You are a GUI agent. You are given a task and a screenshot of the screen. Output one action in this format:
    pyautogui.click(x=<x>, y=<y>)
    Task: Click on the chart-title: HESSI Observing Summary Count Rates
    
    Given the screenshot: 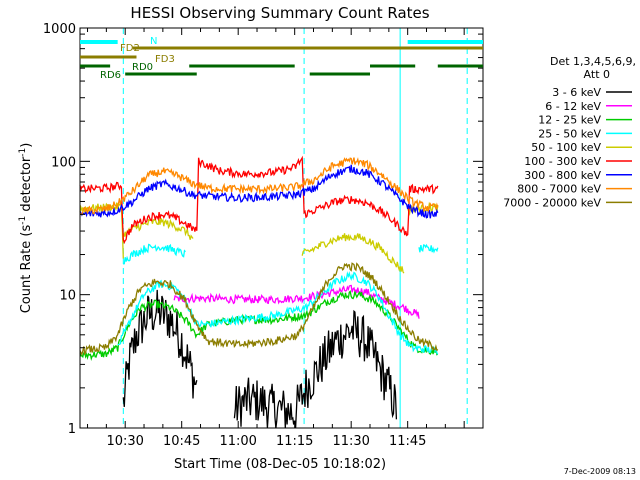 What is the action you would take?
    pyautogui.click(x=279, y=13)
    